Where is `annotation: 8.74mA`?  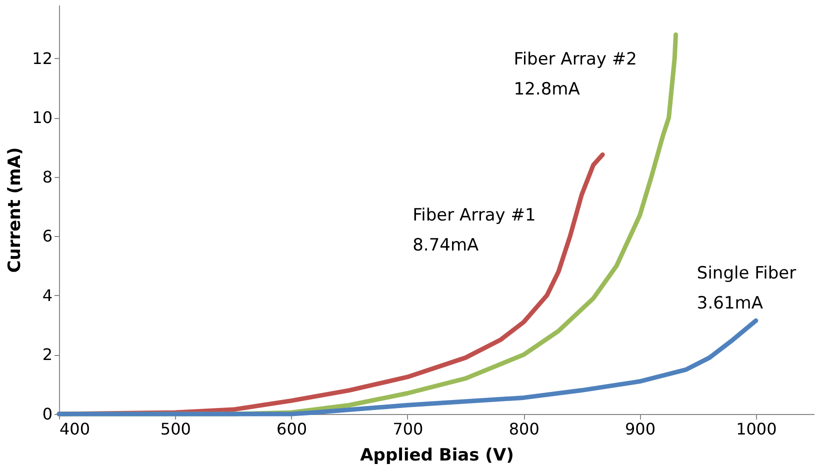 annotation: 8.74mA is located at coordinates (446, 246).